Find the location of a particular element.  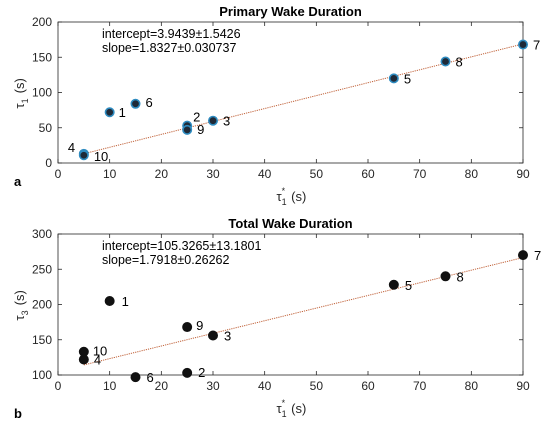

y-axis-label: τ1(s) is located at coordinates (21, 93).